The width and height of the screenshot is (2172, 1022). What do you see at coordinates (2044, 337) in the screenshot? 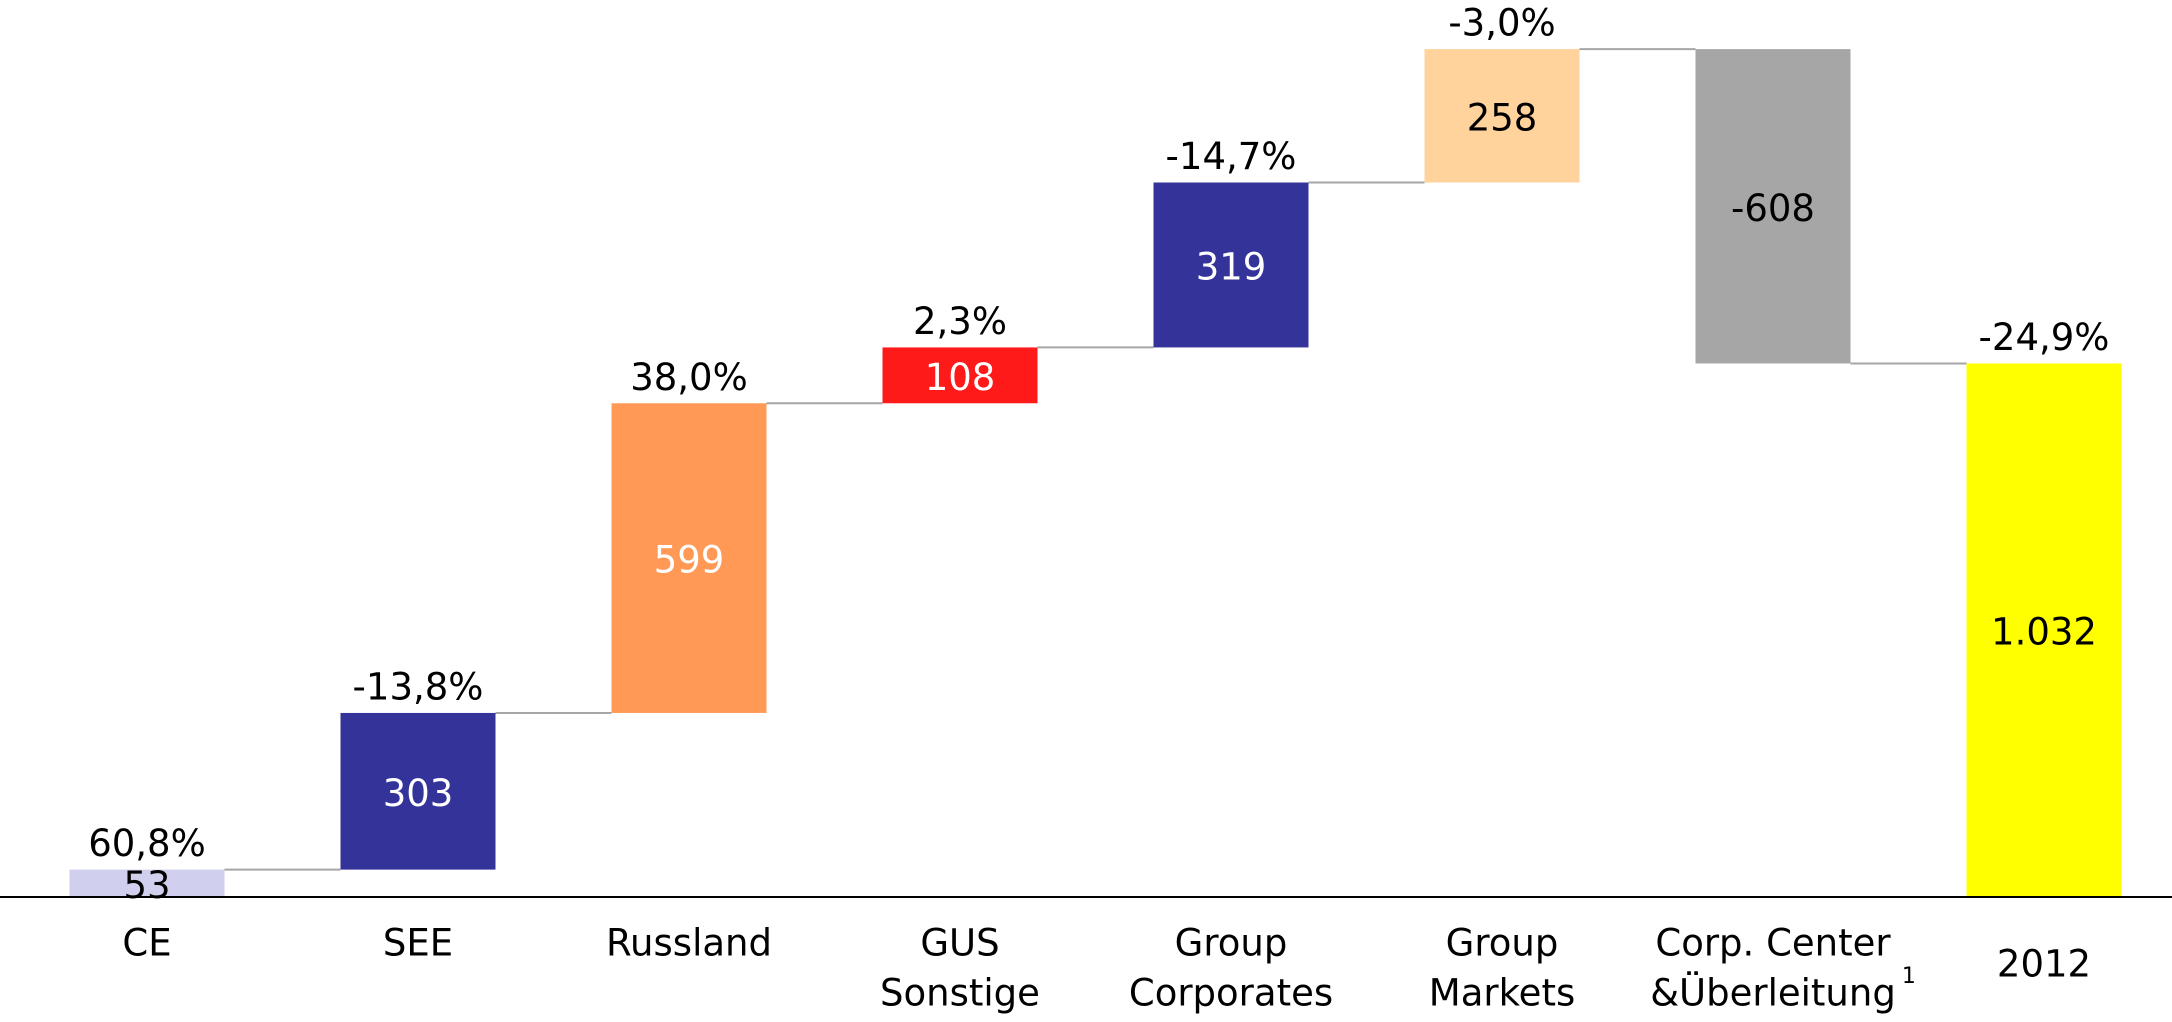
I see `percent-label: -24,9%` at bounding box center [2044, 337].